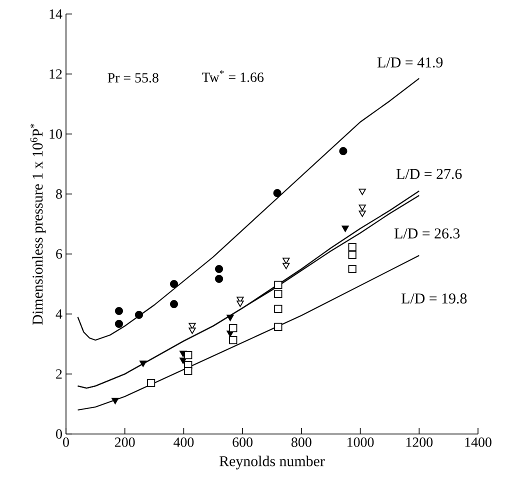  I want to click on annotation: Pr = 55.8, so click(133, 78).